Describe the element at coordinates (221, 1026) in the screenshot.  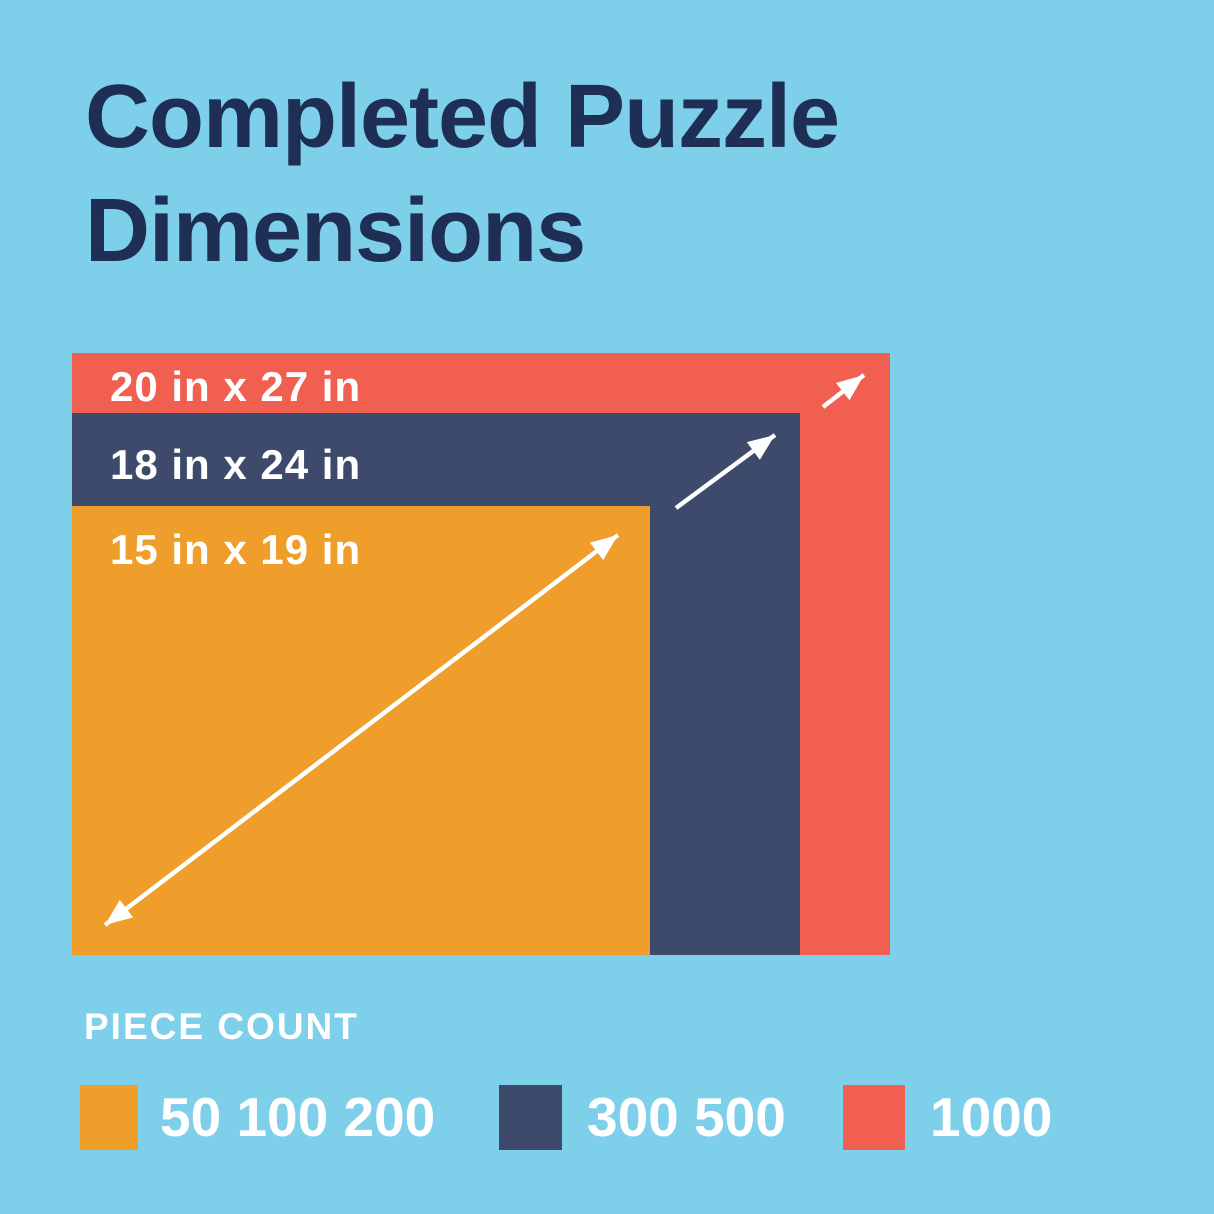
I see `legend-title: PIECE COUNT` at that location.